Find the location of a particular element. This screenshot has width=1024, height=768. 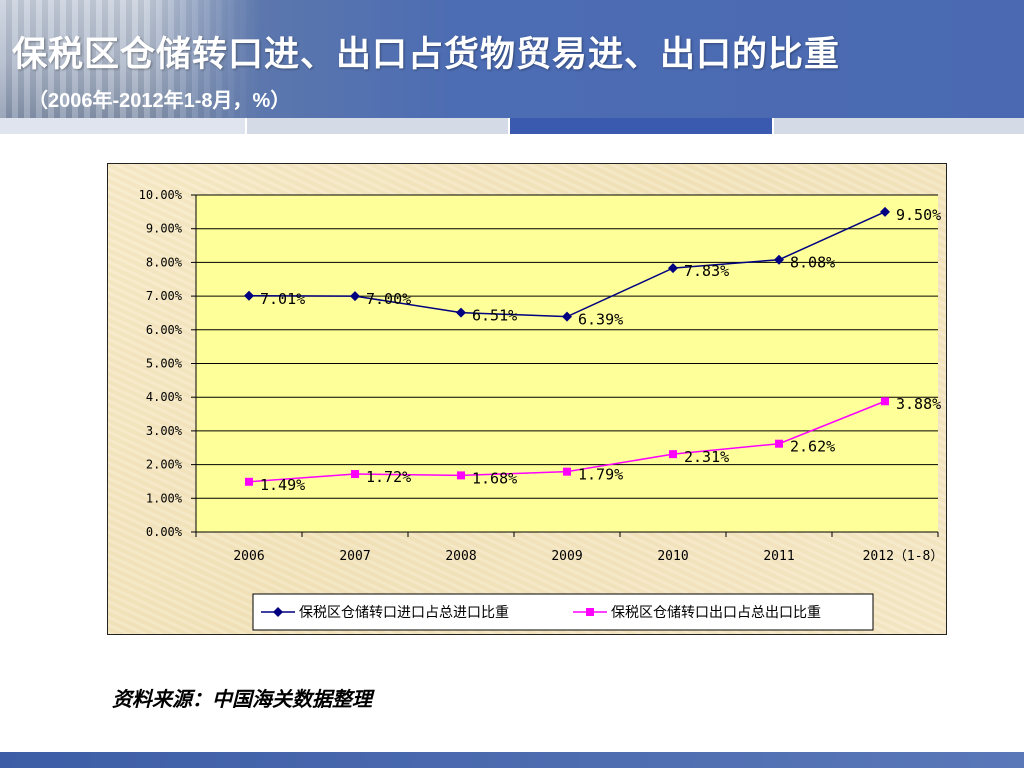

x-tick-label: 2010 is located at coordinates (672, 556).